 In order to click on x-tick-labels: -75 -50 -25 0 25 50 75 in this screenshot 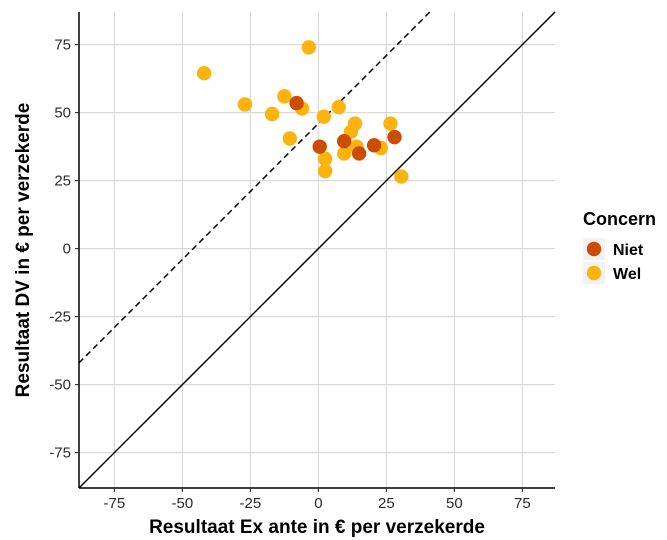, I will do `click(317, 500)`.